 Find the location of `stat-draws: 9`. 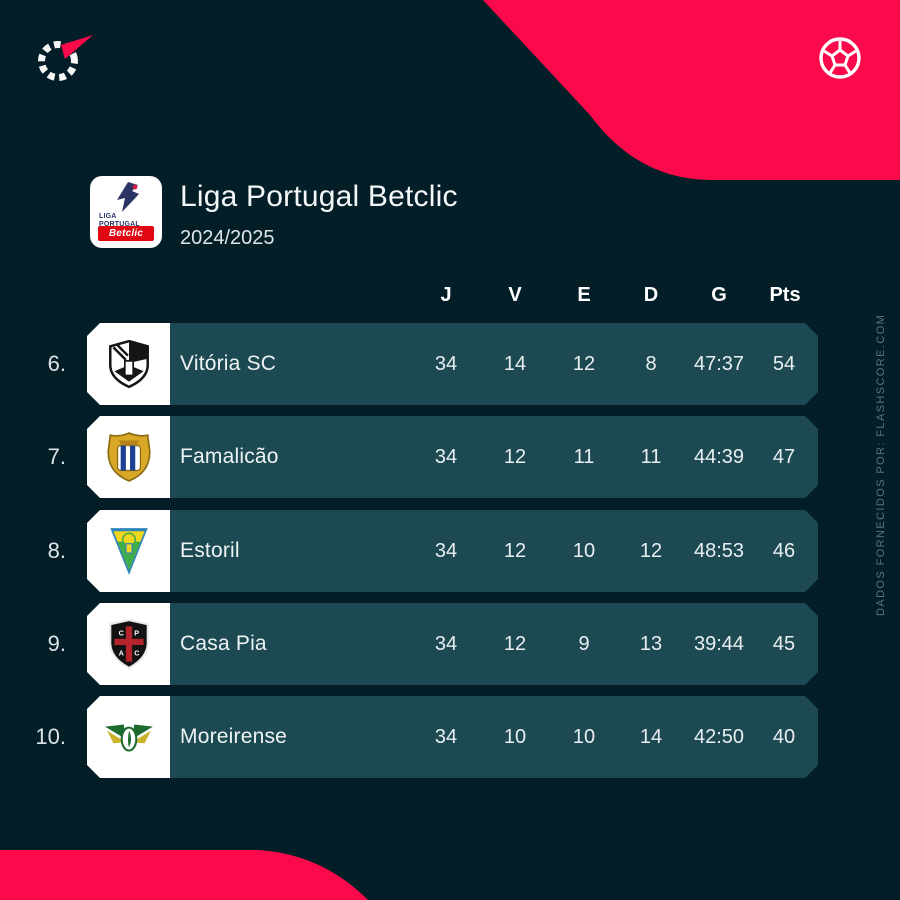

stat-draws: 9 is located at coordinates (584, 644).